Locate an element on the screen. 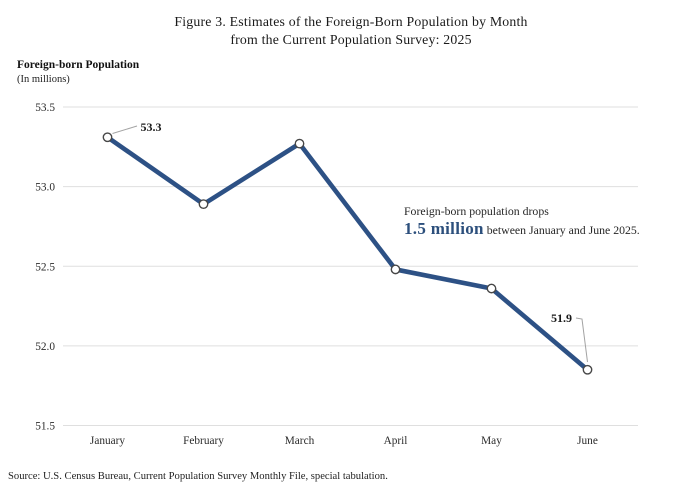  x-tick-label: June is located at coordinates (587, 441).